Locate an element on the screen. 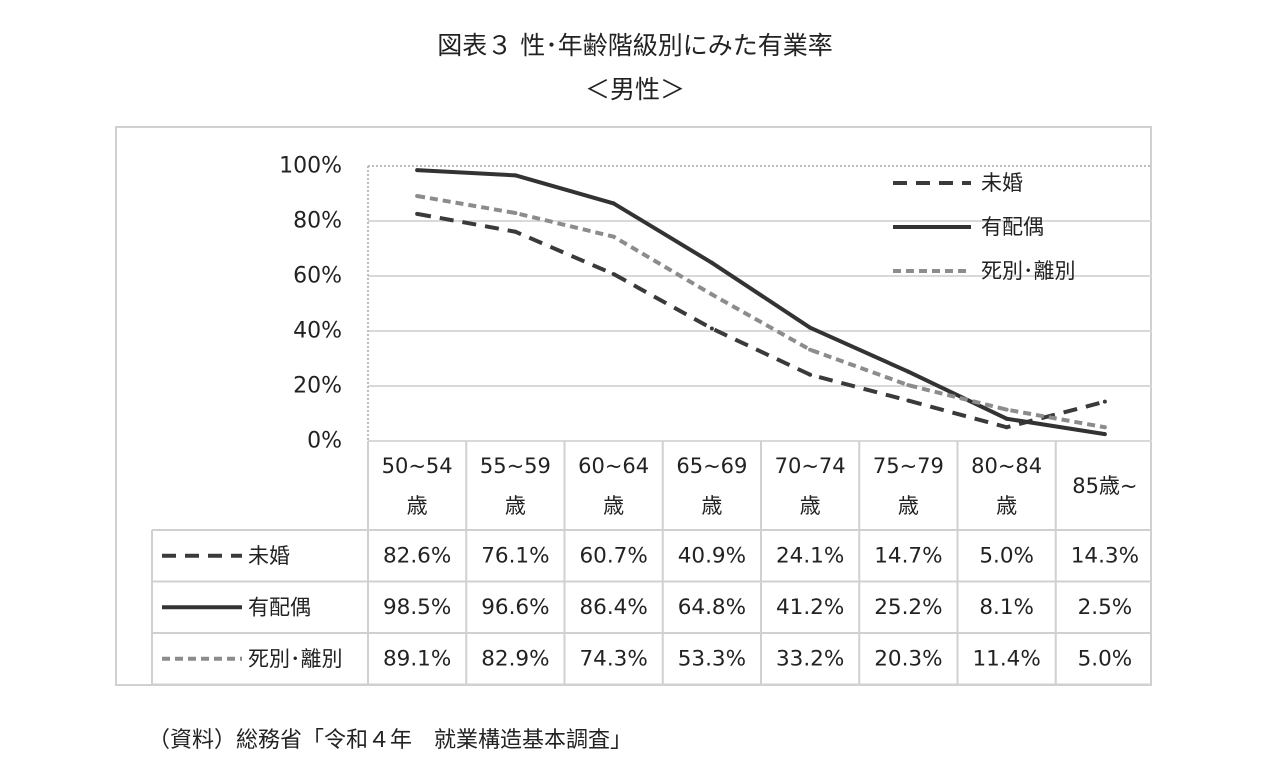  data-label: 60.7% is located at coordinates (613, 555).